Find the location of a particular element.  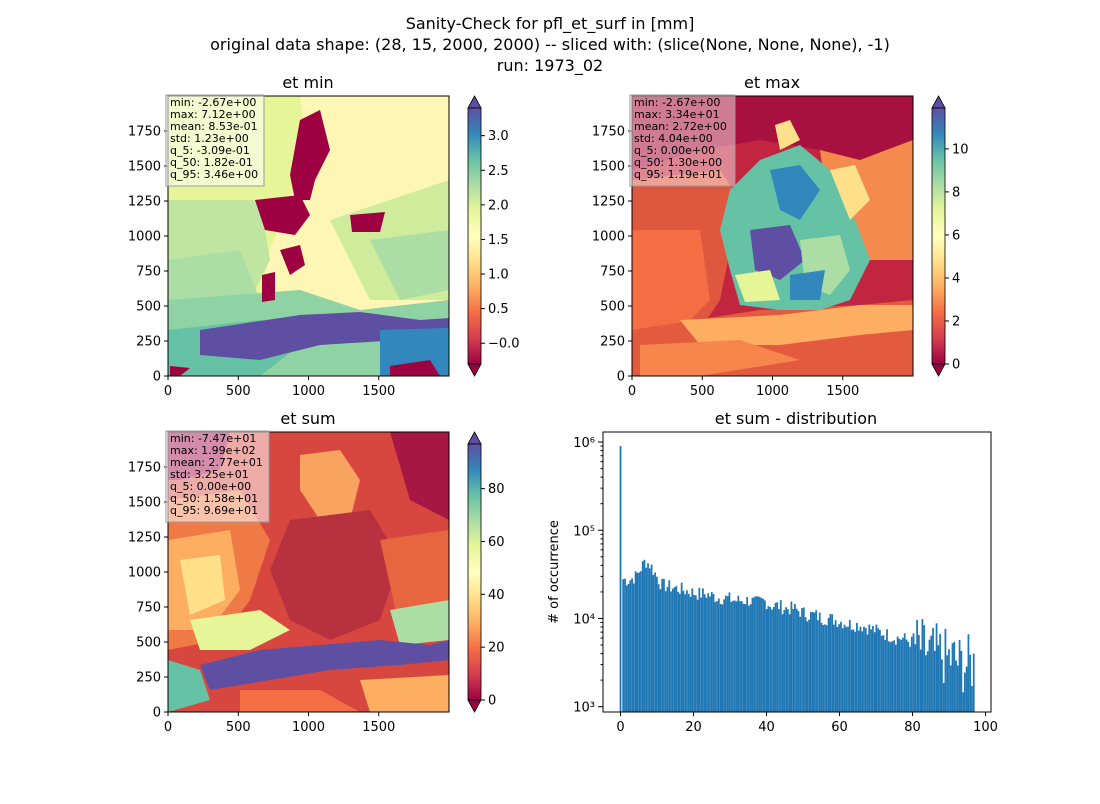

y-tick-label: 750 is located at coordinates (148, 608).